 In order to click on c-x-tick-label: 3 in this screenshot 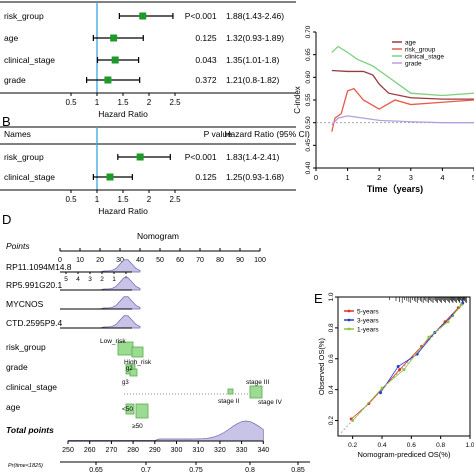, I will do `click(411, 177)`.